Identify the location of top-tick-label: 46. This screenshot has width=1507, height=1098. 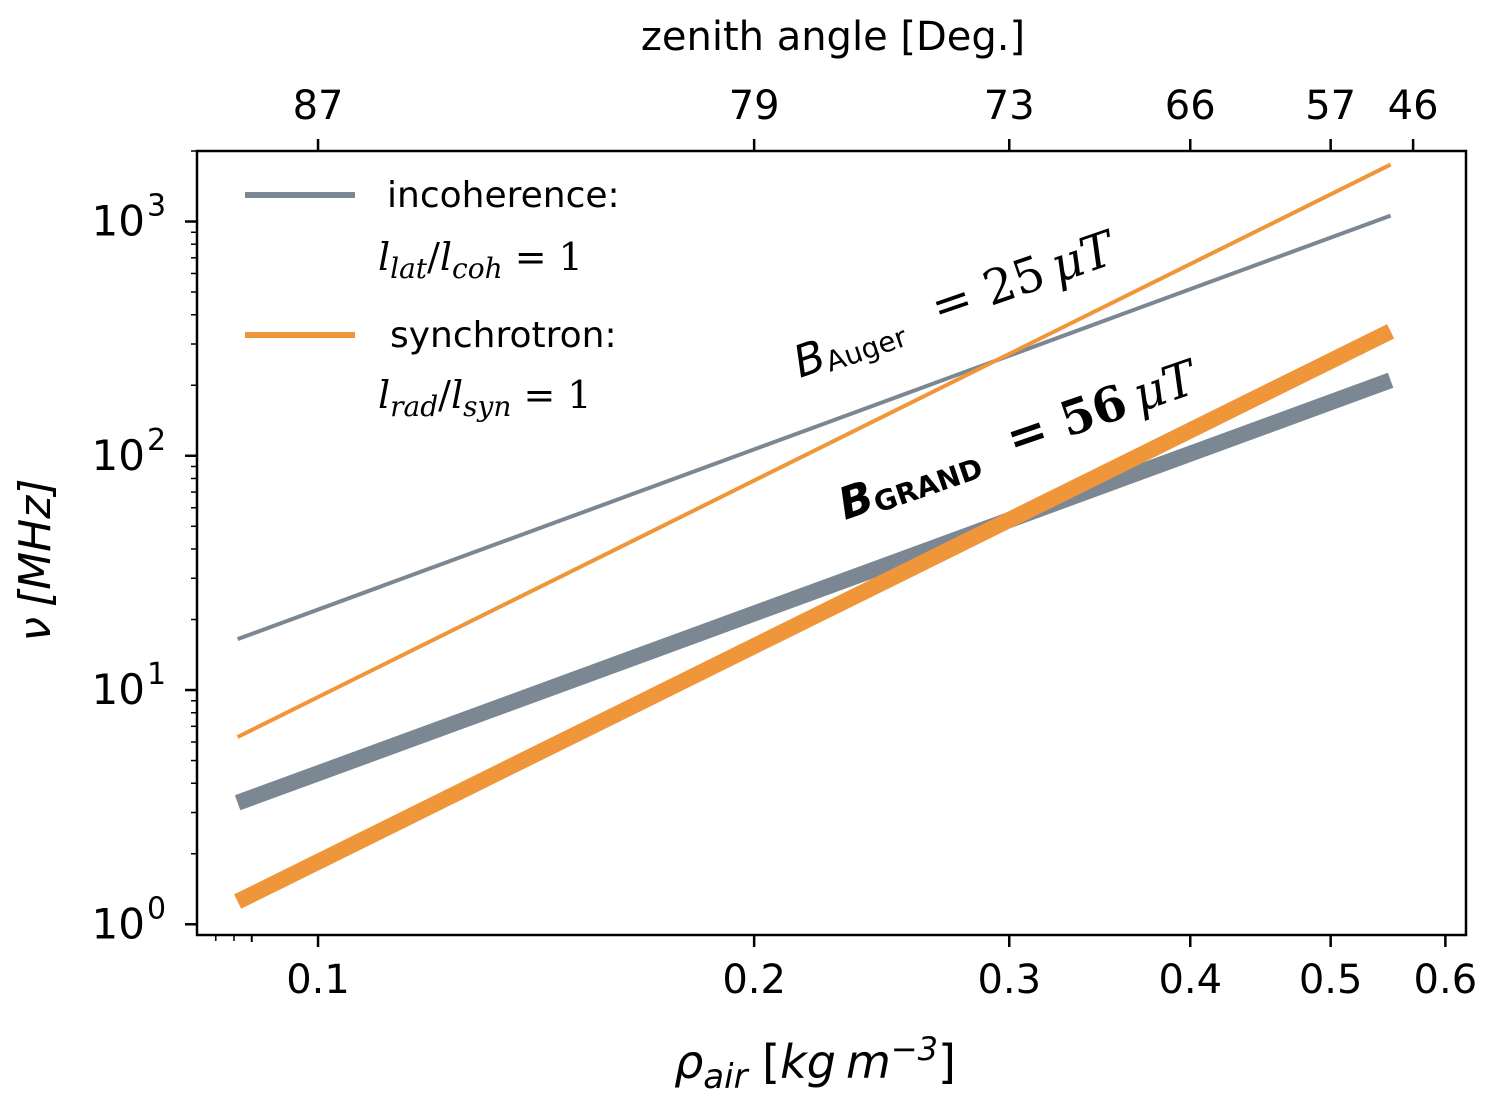
(1413, 106).